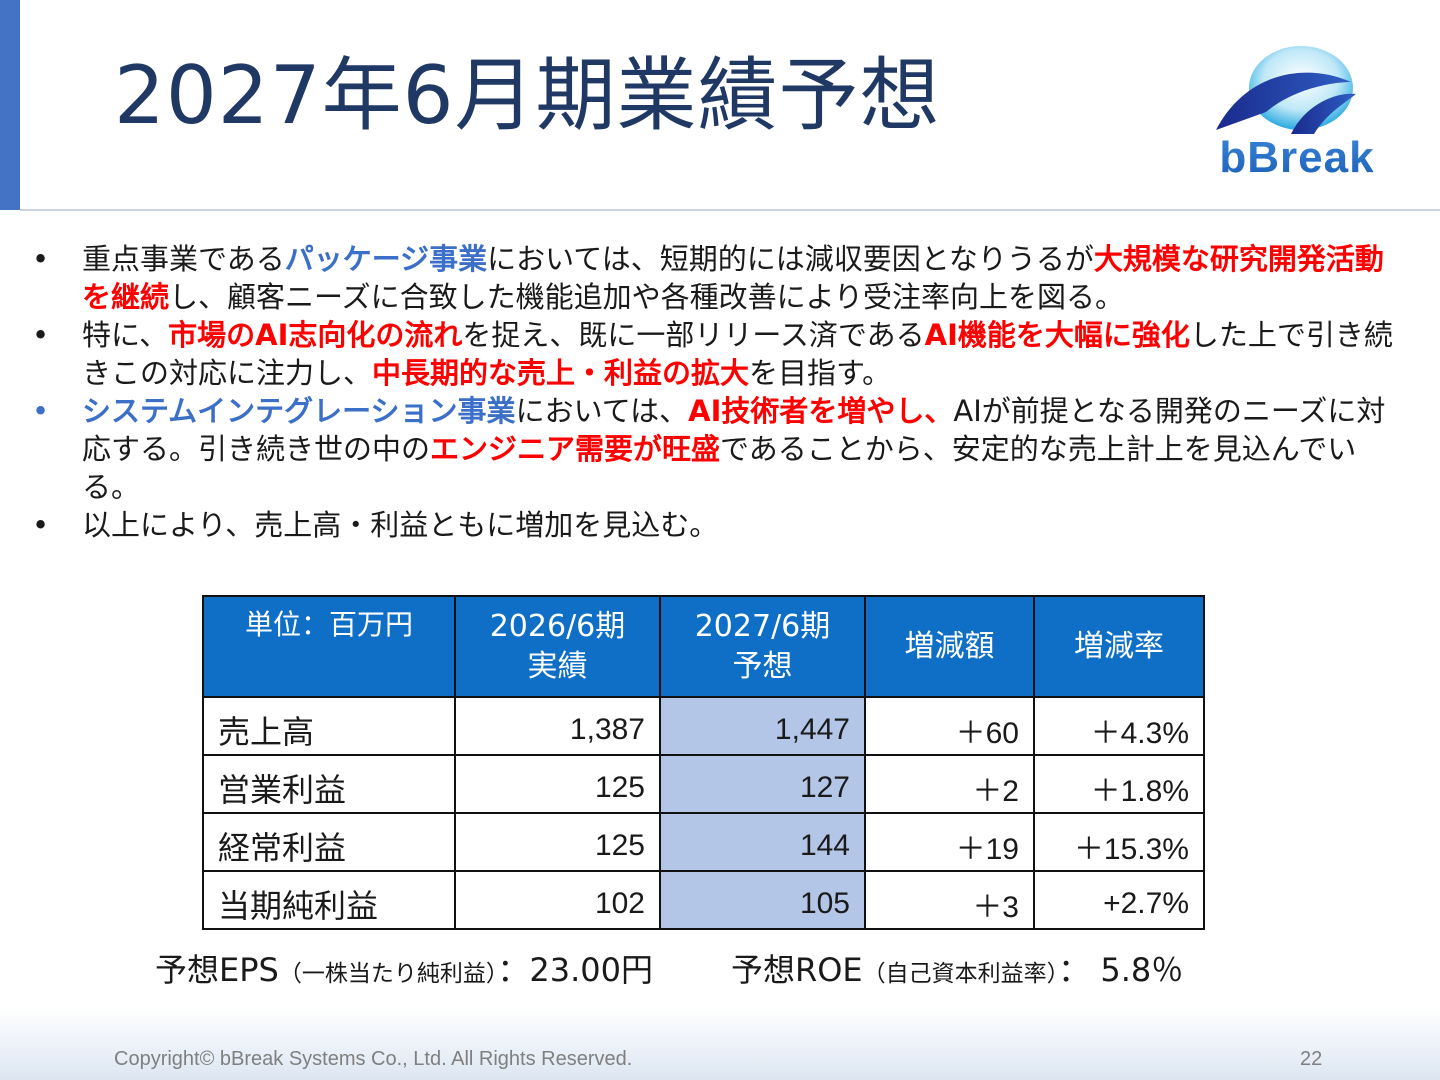 The width and height of the screenshot is (1440, 1080). Describe the element at coordinates (762, 842) in the screenshot. I see `forecast-cell: 144` at that location.